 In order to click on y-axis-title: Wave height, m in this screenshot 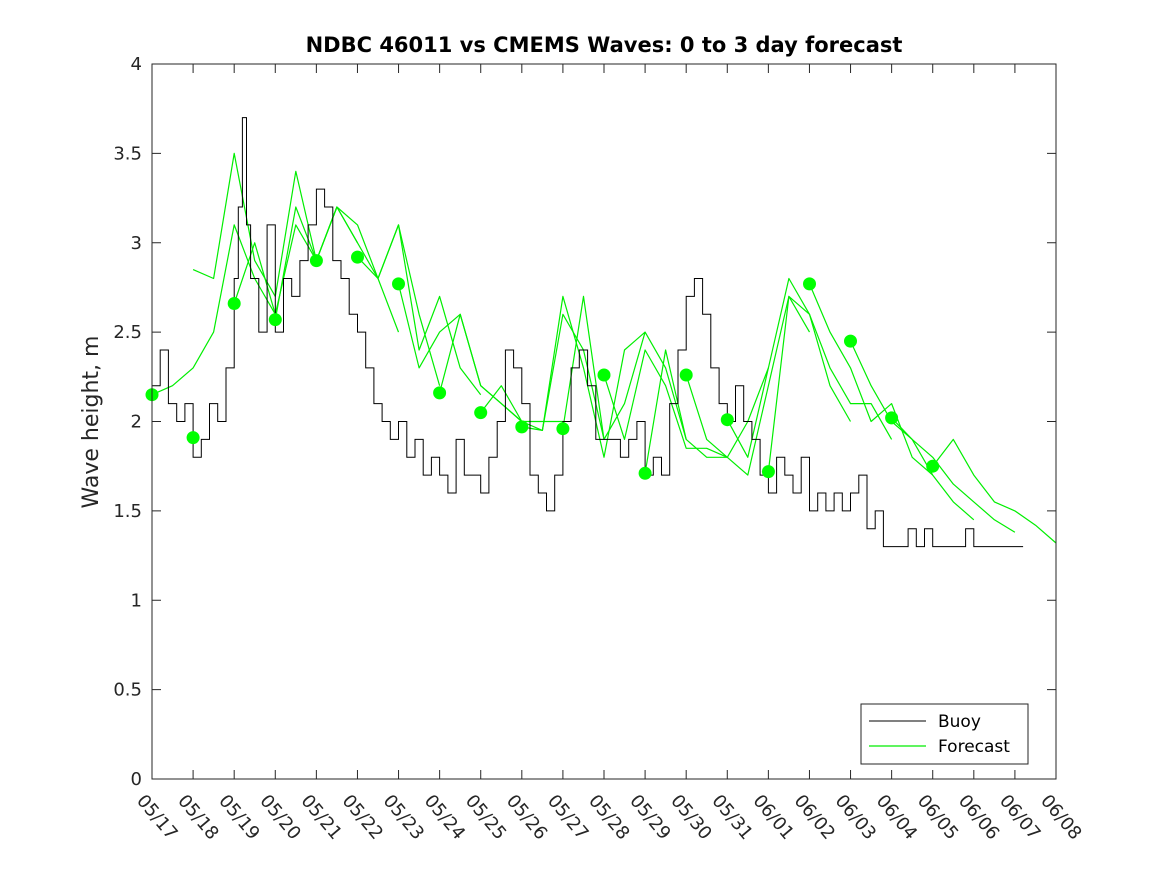, I will do `click(91, 422)`.